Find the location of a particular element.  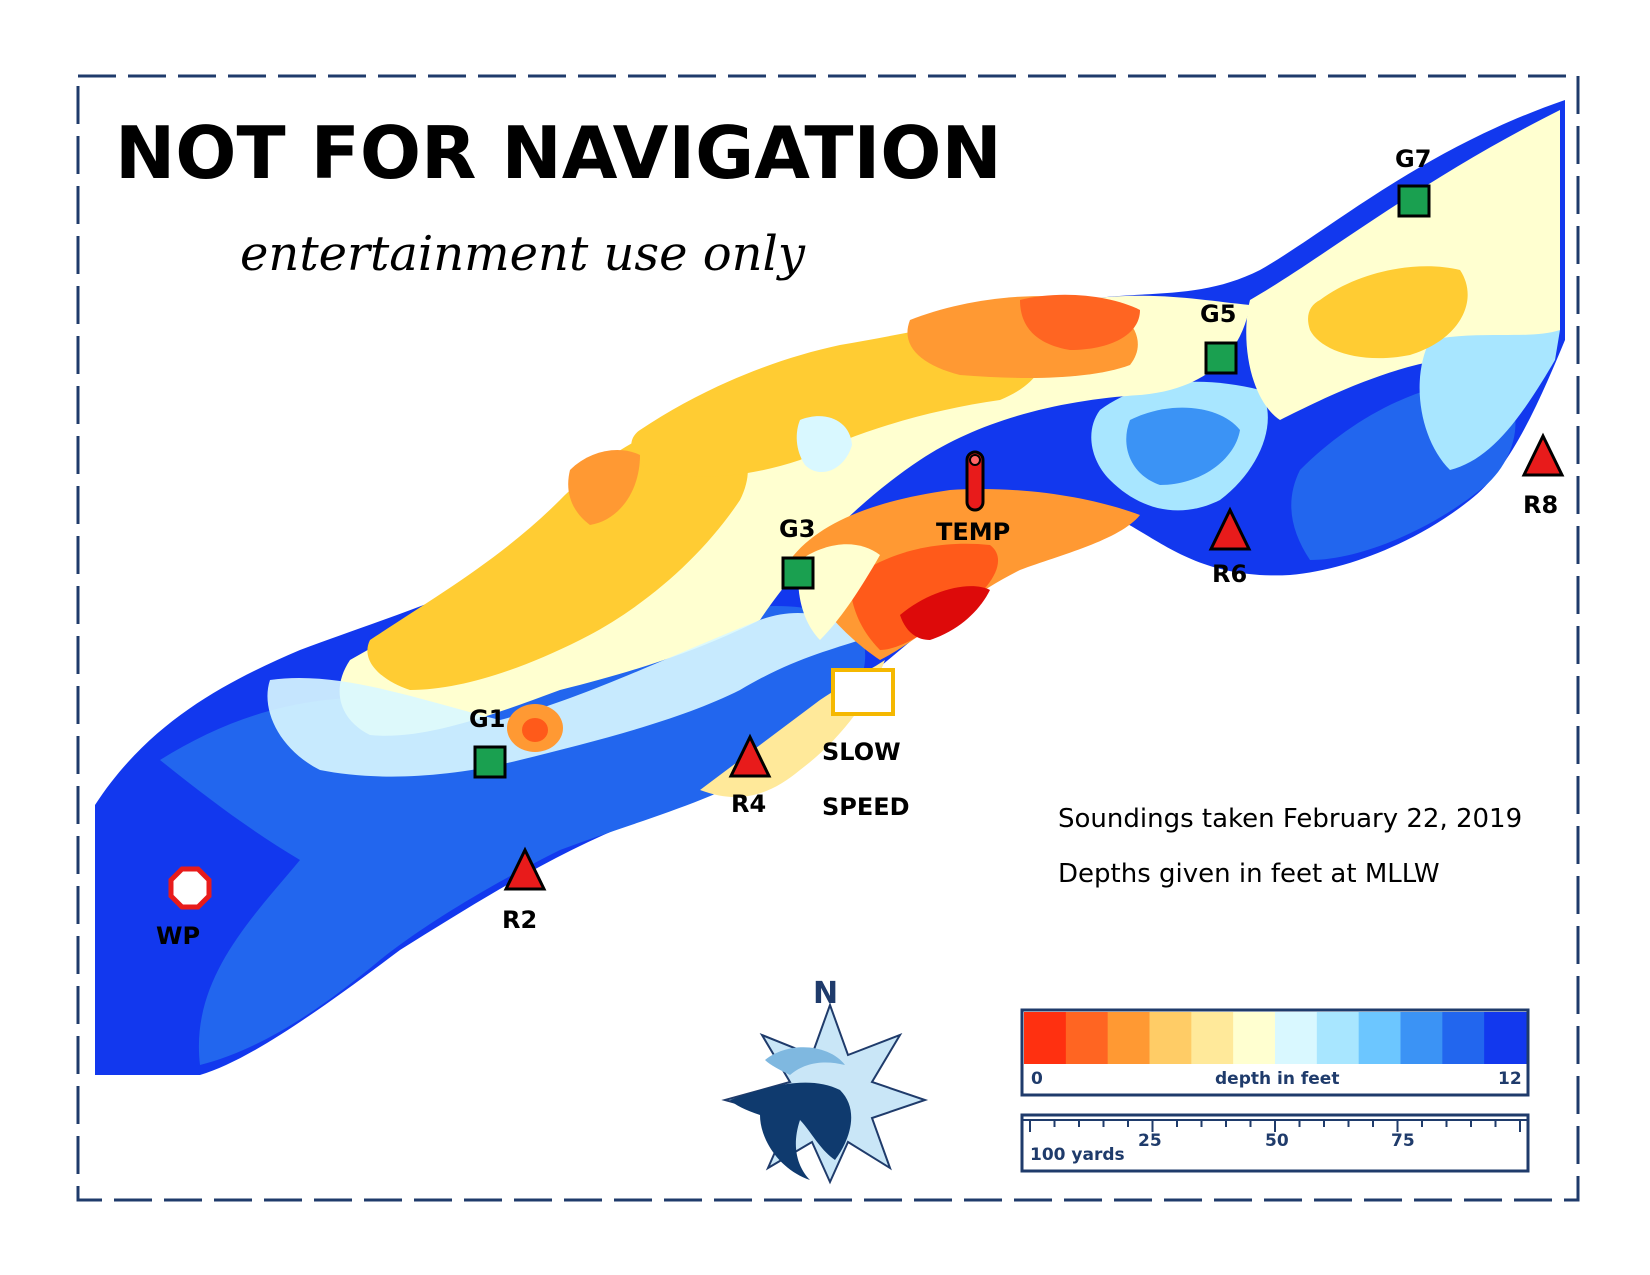

marker-label-temp: TEMP is located at coordinates (973, 532).